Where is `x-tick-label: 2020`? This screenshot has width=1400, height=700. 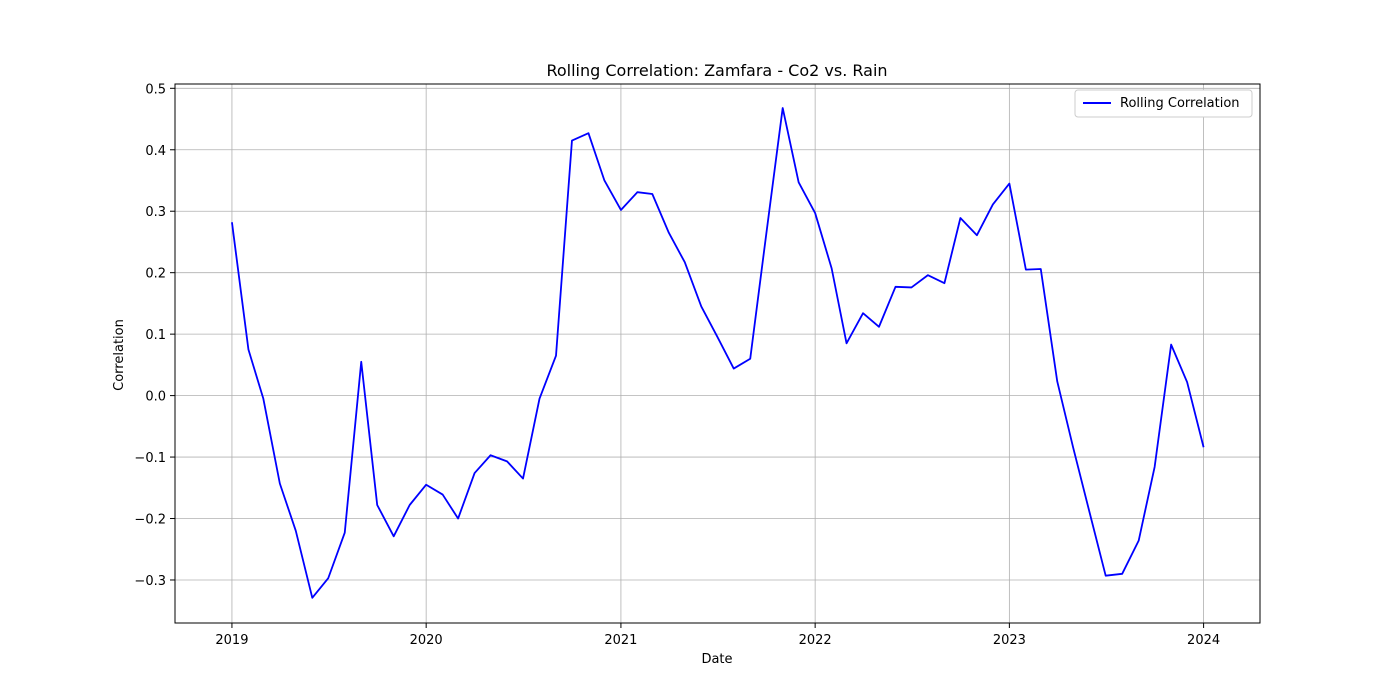
x-tick-label: 2020 is located at coordinates (426, 640).